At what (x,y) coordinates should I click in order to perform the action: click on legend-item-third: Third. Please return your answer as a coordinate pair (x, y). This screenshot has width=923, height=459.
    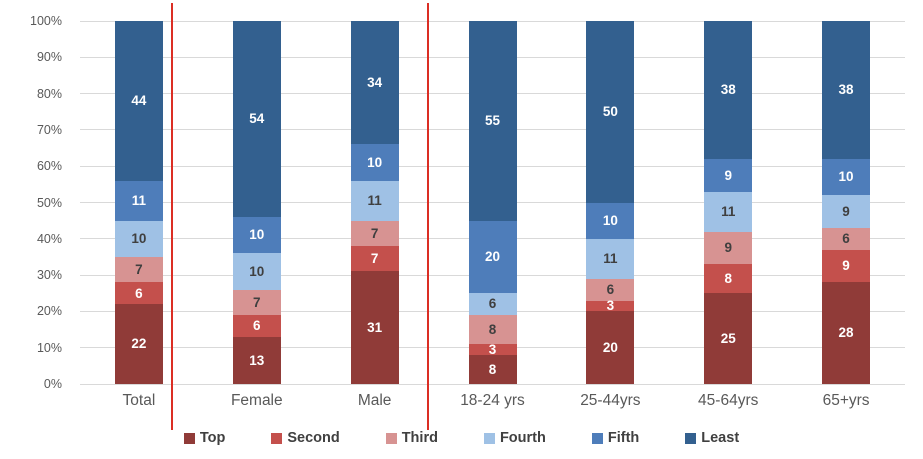
    Looking at the image, I should click on (411, 438).